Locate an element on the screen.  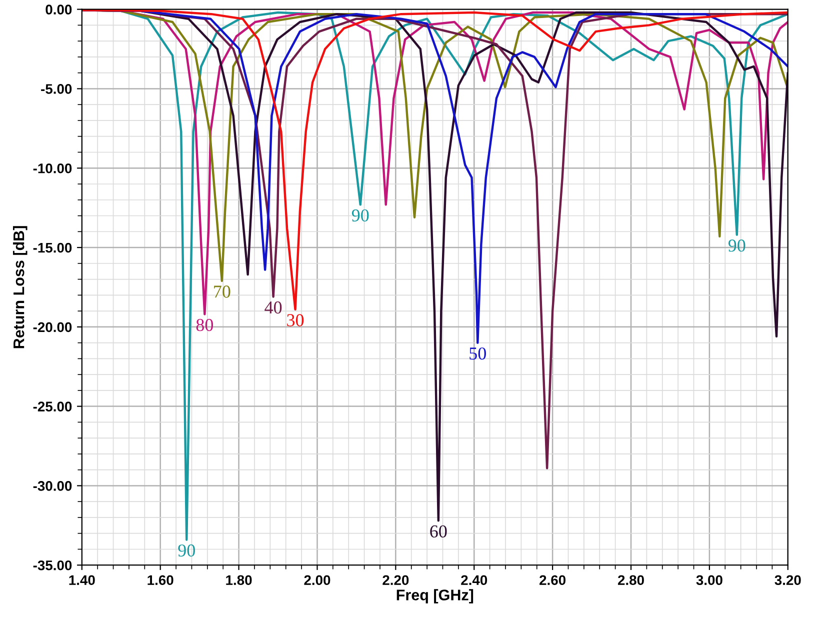
x-tick-label: 1.60 is located at coordinates (161, 580).